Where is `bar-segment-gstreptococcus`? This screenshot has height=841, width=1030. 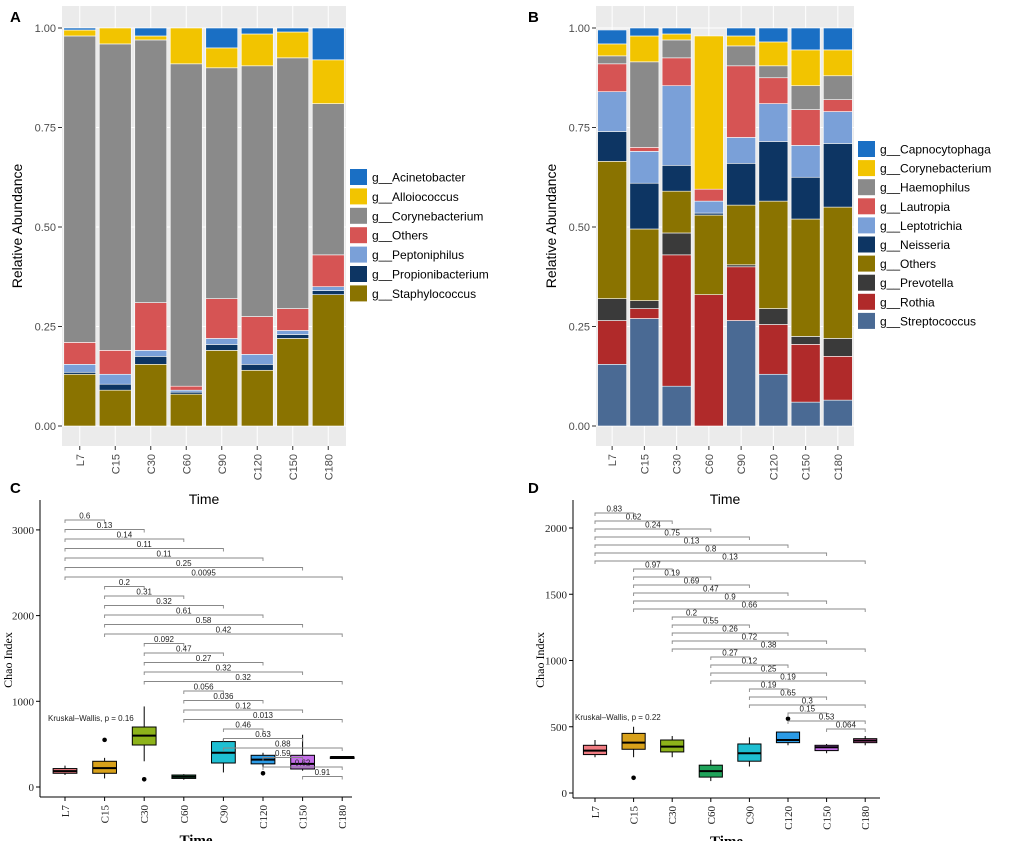 bar-segment-gstreptococcus is located at coordinates (838, 413).